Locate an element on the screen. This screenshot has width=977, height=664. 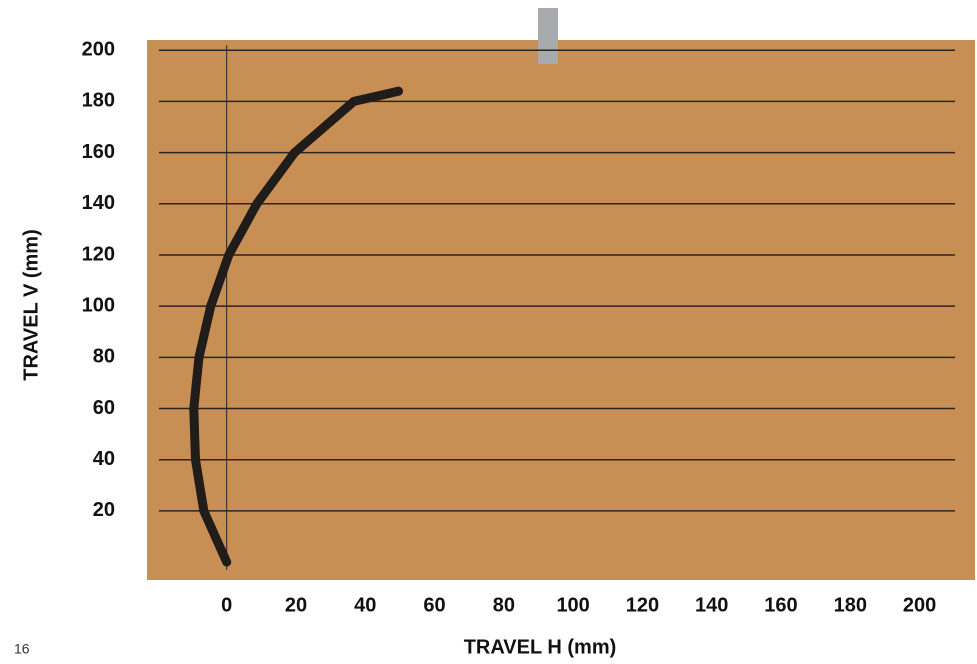
y-tick-label: 200 is located at coordinates (98, 50).